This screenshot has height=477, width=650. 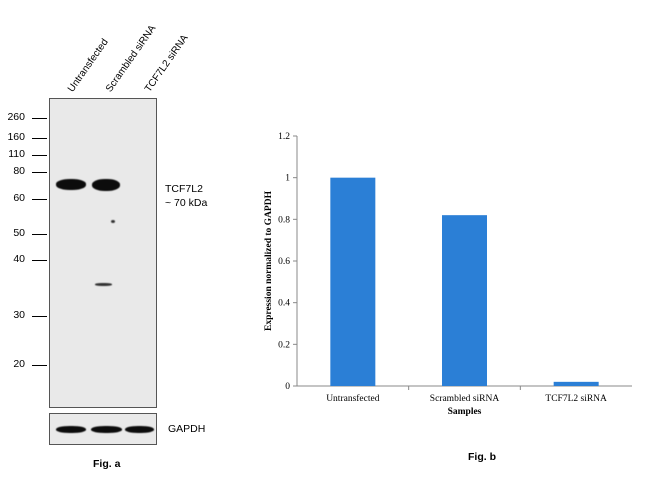 I want to click on marker-label: 20, so click(x=19, y=364).